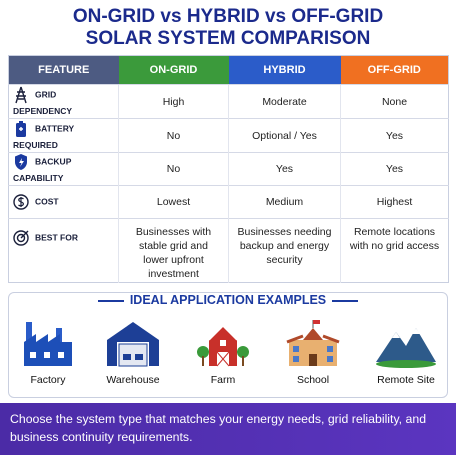 This screenshot has width=456, height=455. Describe the element at coordinates (394, 101) in the screenshot. I see `cell: None` at that location.